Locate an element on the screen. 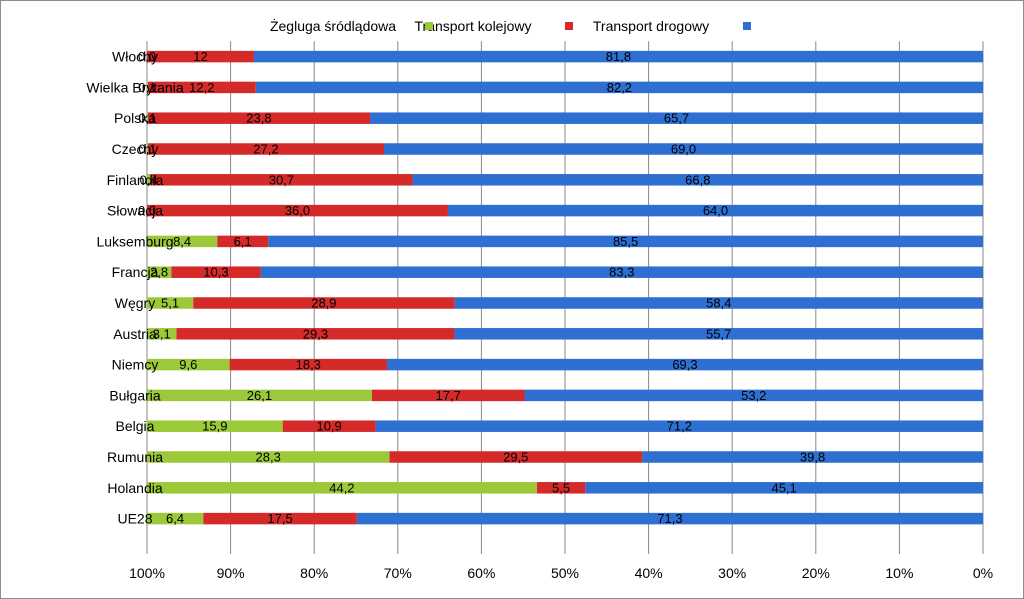 This screenshot has height=599, width=1024. bar-wielka-brytania-transport-drogowy is located at coordinates (619, 87).